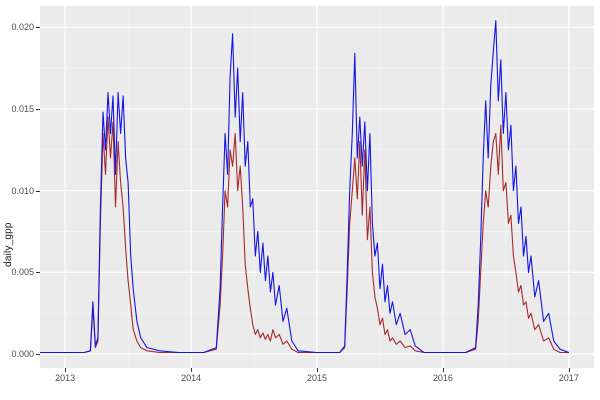 The image size is (600, 400). Describe the element at coordinates (568, 378) in the screenshot. I see `x-tick-label: 2017` at that location.